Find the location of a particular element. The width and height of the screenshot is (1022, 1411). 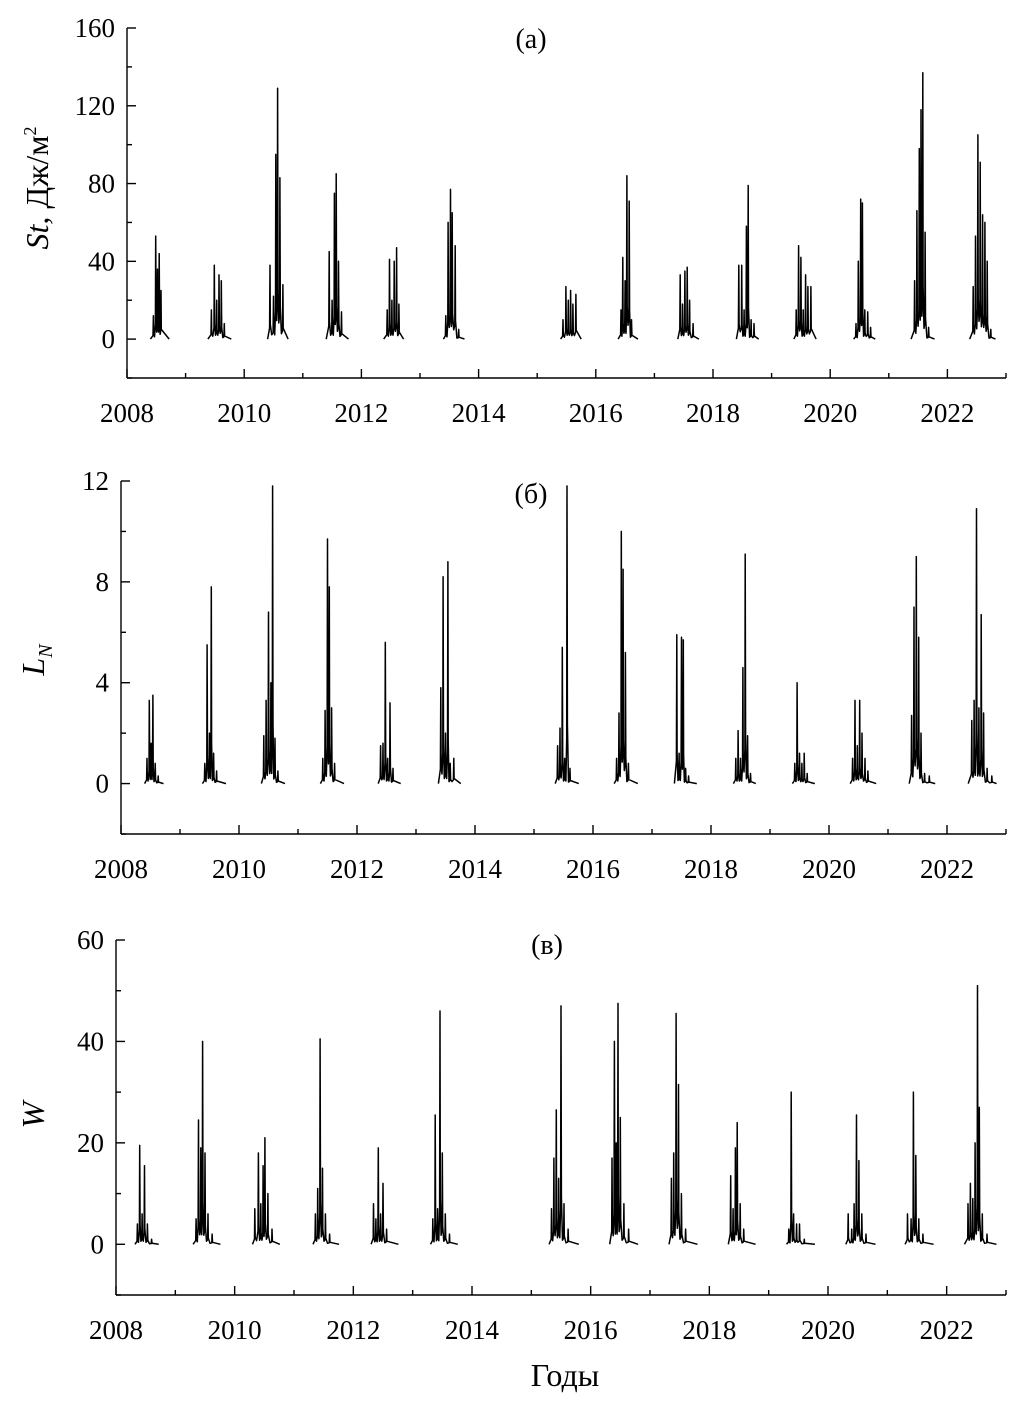

y-tick-label: 12 is located at coordinates (95, 481).